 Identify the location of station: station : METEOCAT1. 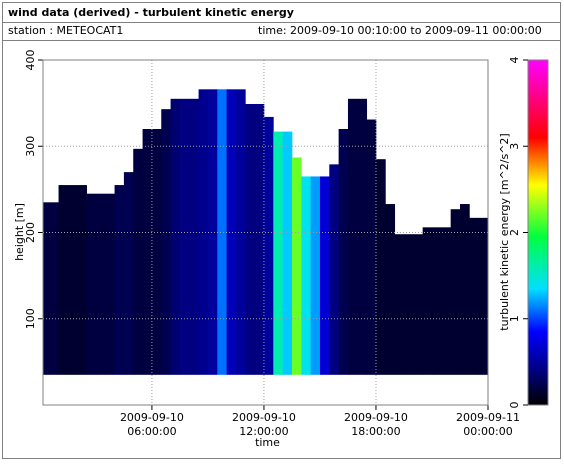
(65, 30).